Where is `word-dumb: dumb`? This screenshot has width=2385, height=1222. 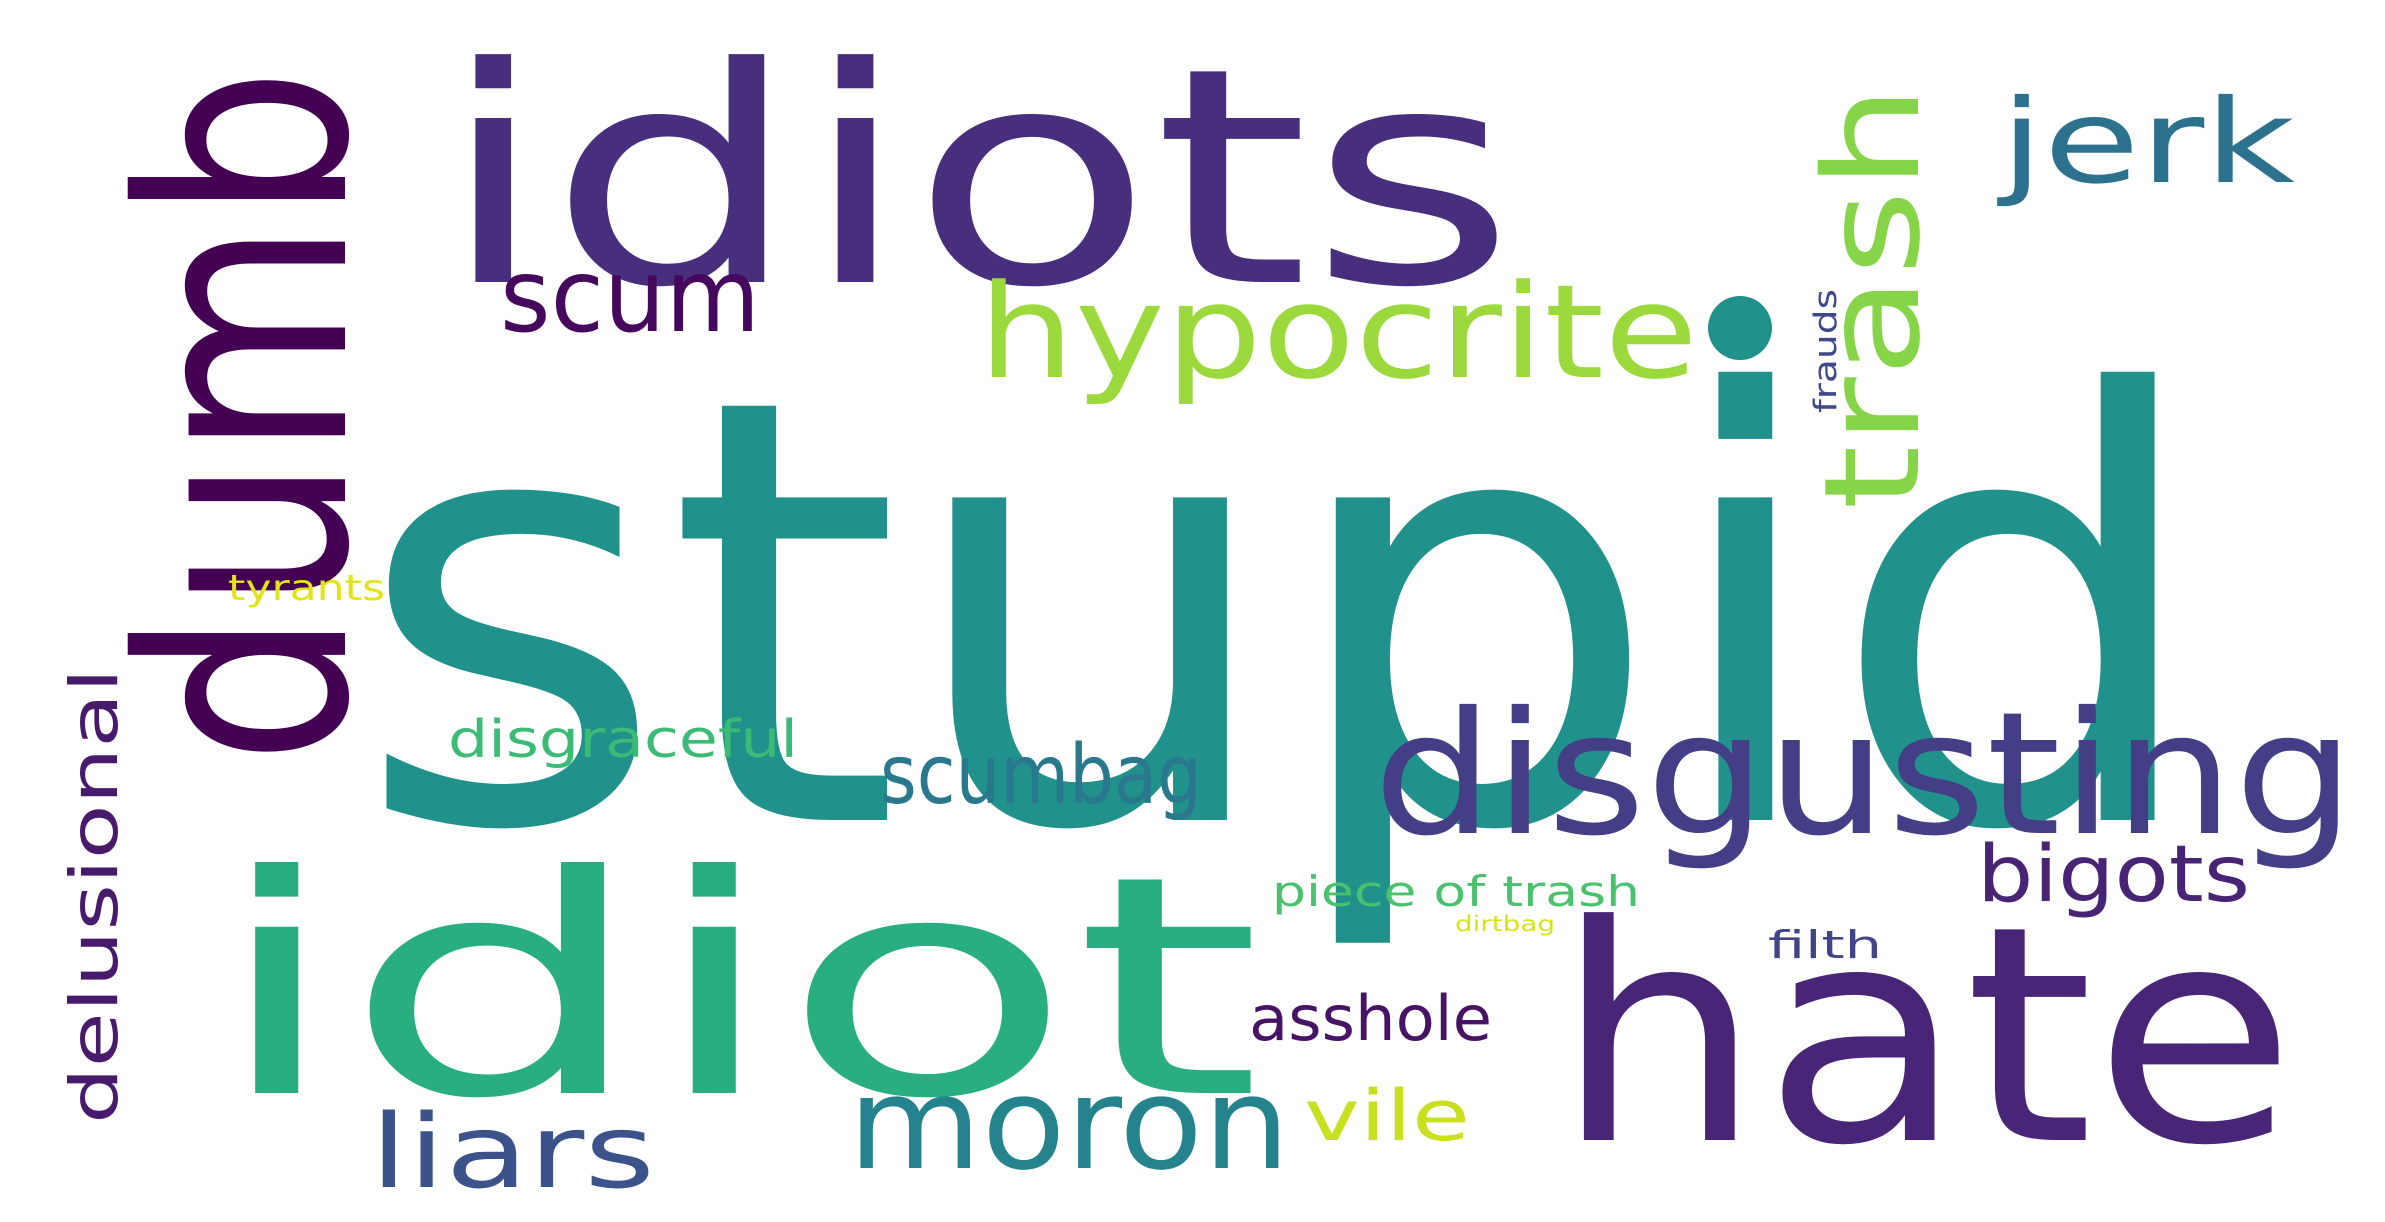
word-dumb: dumb is located at coordinates (247, 416).